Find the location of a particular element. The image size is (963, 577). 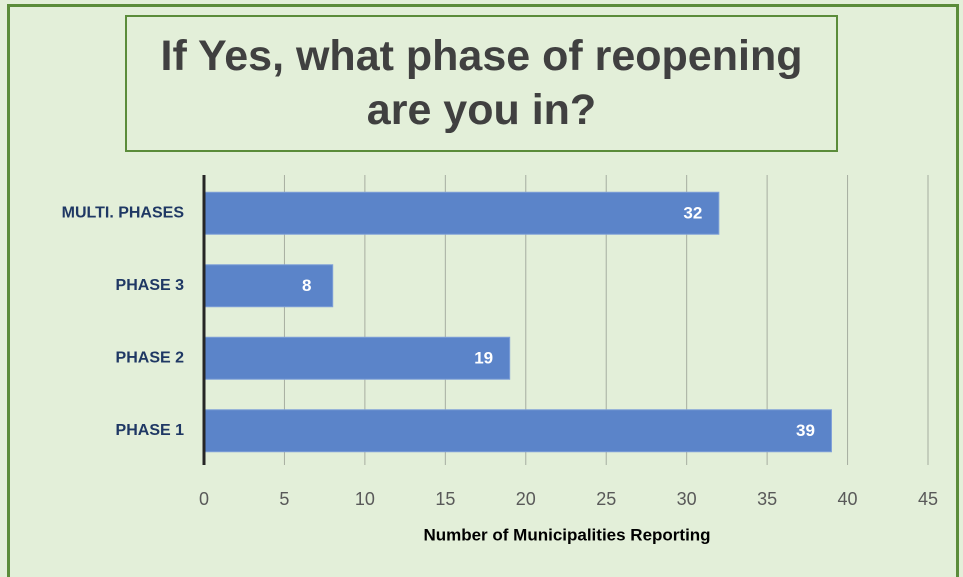

x-tick-label: 20 is located at coordinates (526, 499).